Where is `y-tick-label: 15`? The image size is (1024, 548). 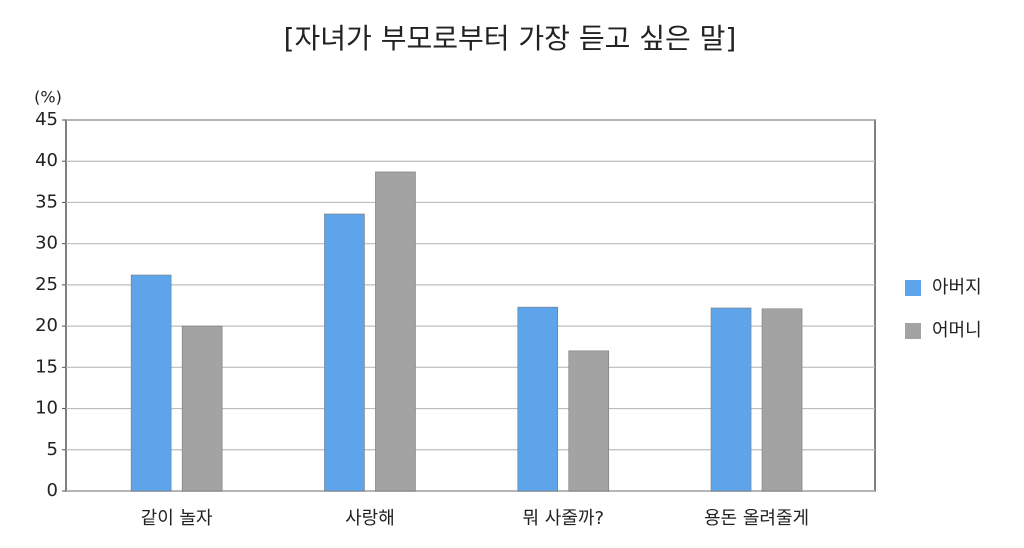 y-tick-label: 15 is located at coordinates (46, 366).